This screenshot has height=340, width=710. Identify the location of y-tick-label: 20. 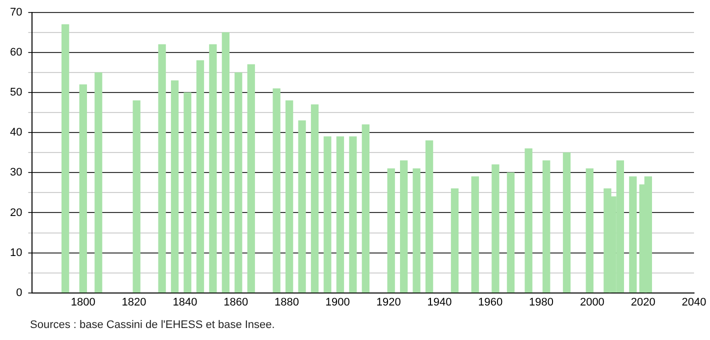
(16, 212).